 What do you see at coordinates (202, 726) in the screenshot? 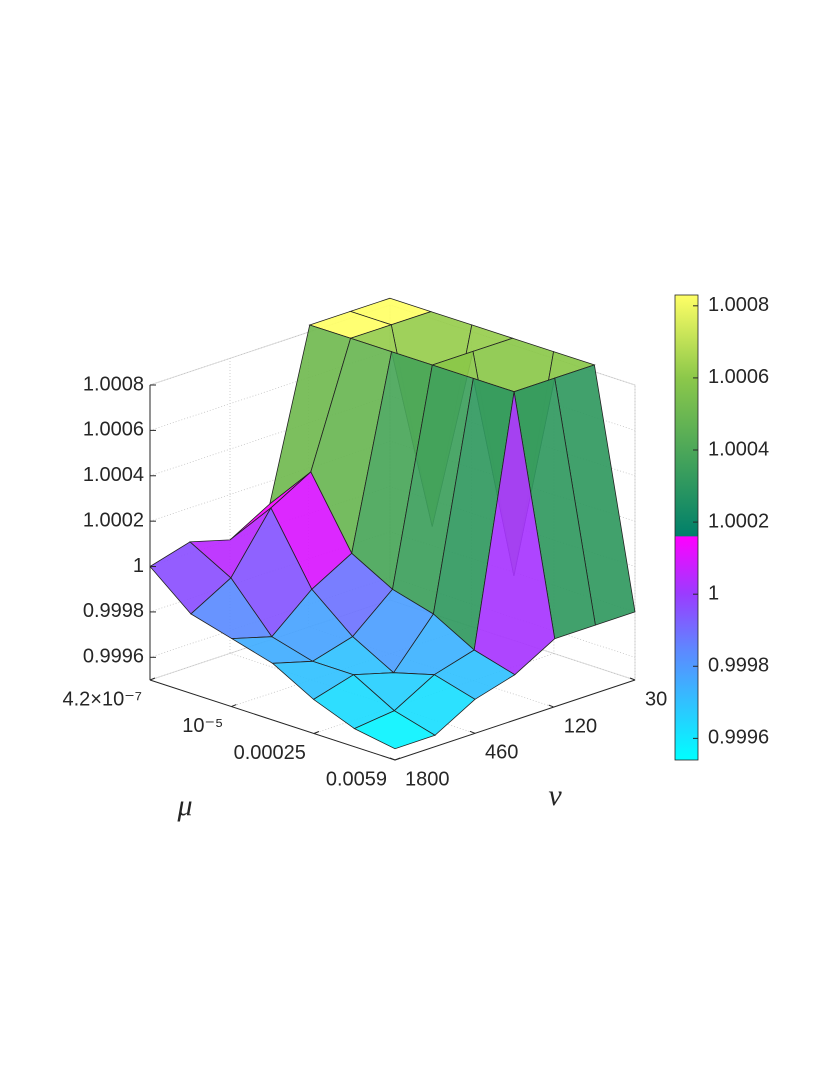
I see `x-tick-label: 10⁻⁵` at bounding box center [202, 726].